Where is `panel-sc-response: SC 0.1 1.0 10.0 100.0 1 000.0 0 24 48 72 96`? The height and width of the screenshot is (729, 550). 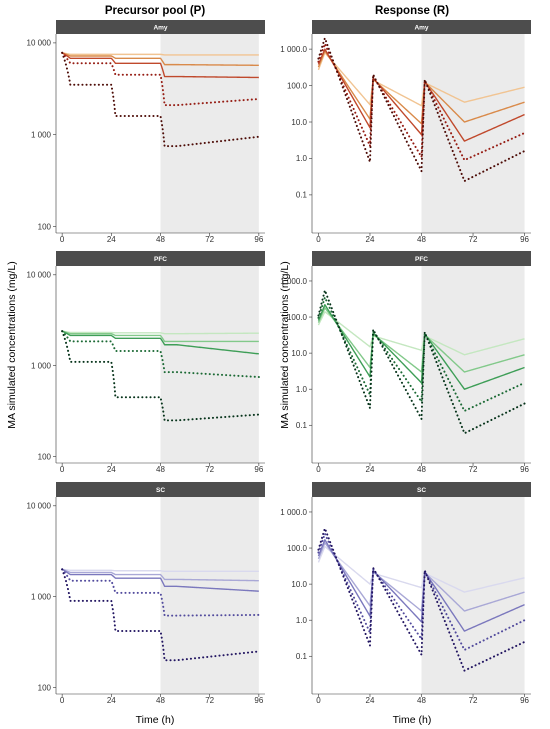
panel-sc-response: SC 0.1 1.0 10.0 100.0 1 000.0 0 24 48 72 96 is located at coordinates (405, 593).